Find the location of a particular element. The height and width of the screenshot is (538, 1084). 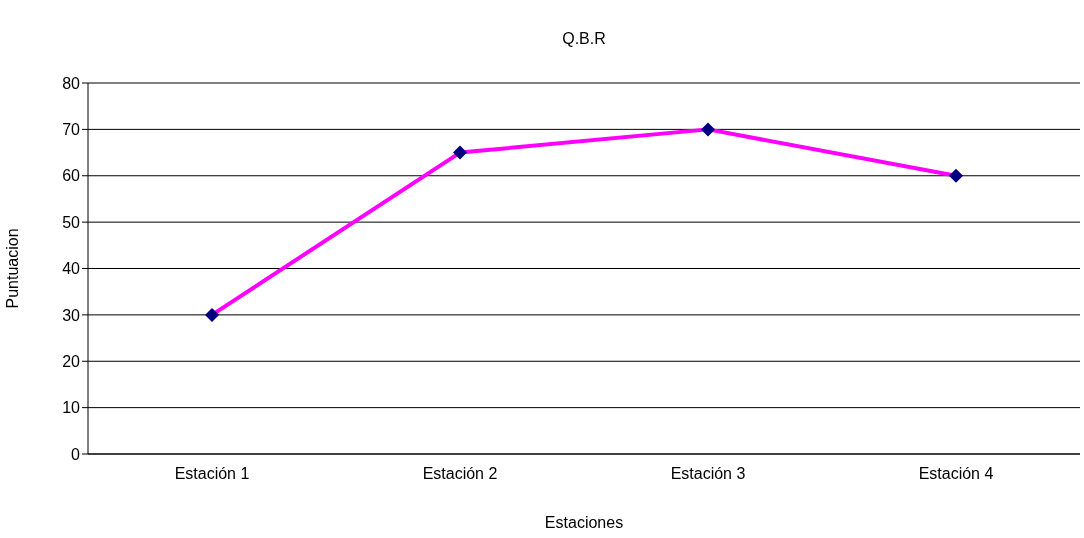

y-axis-title: Puntuacion is located at coordinates (12, 268).